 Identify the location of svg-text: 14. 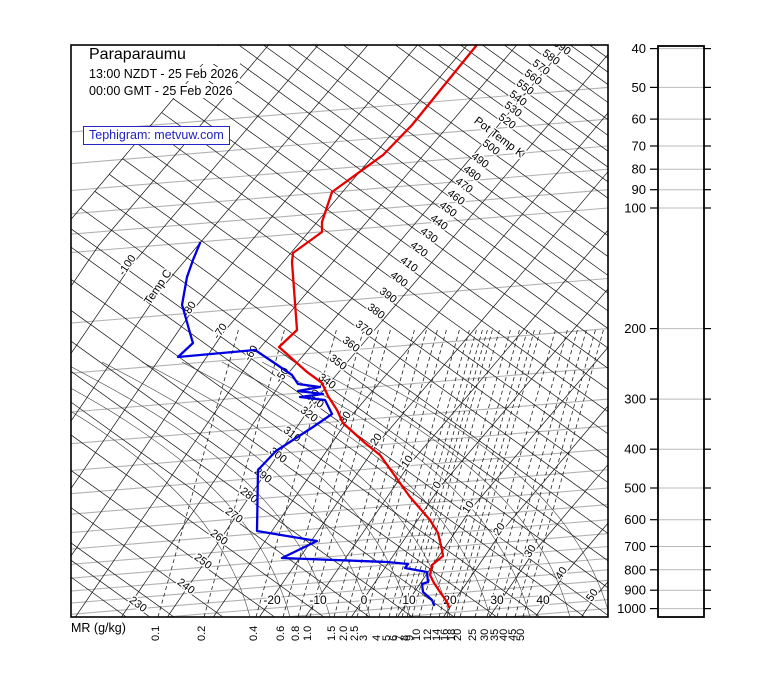
(437, 635).